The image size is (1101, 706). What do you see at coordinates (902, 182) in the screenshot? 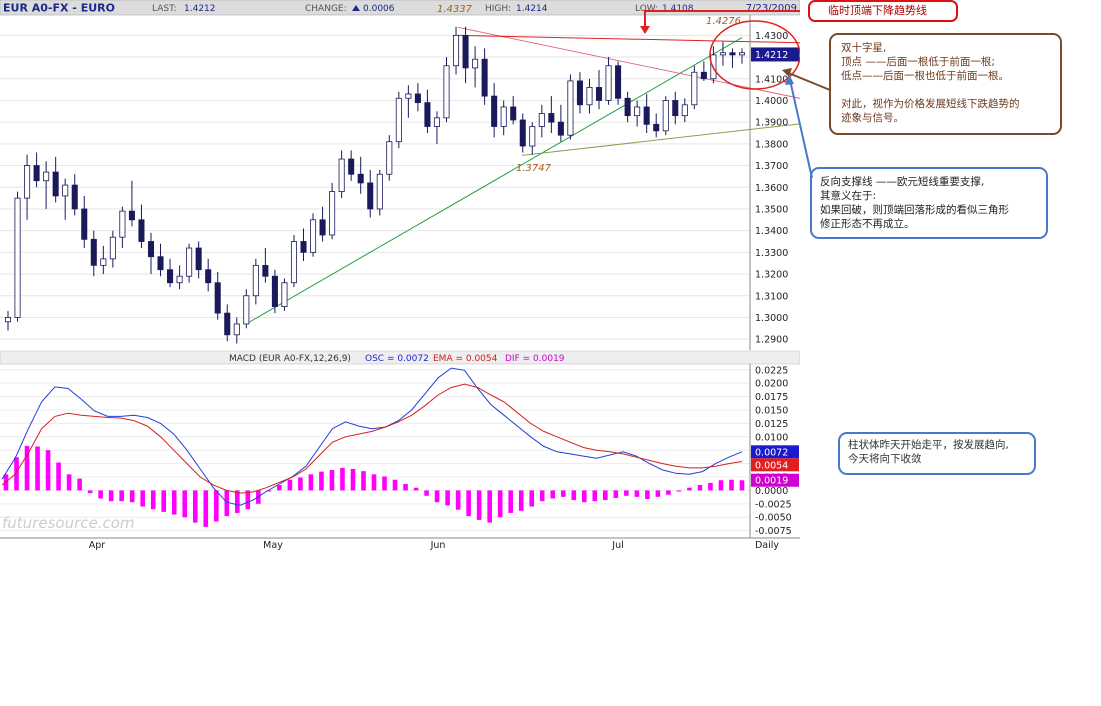
I see `note-support-line1: 反向支撑线 ——欧元短线重要支撑,` at bounding box center [902, 182].